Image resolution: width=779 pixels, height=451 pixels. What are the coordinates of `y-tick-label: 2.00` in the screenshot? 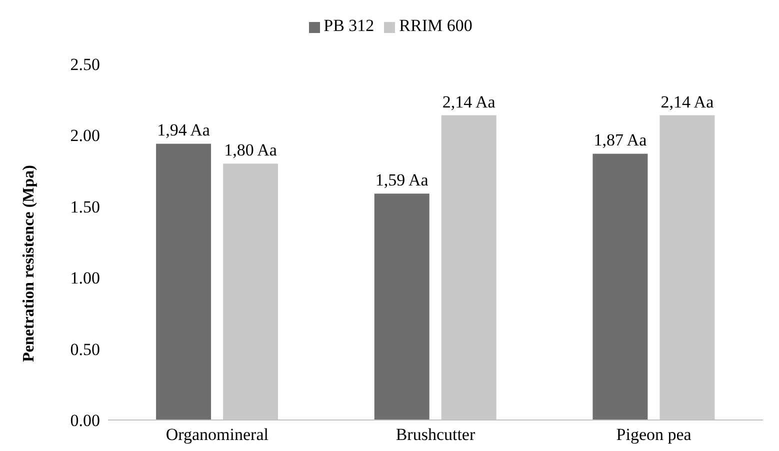 It's located at (85, 136).